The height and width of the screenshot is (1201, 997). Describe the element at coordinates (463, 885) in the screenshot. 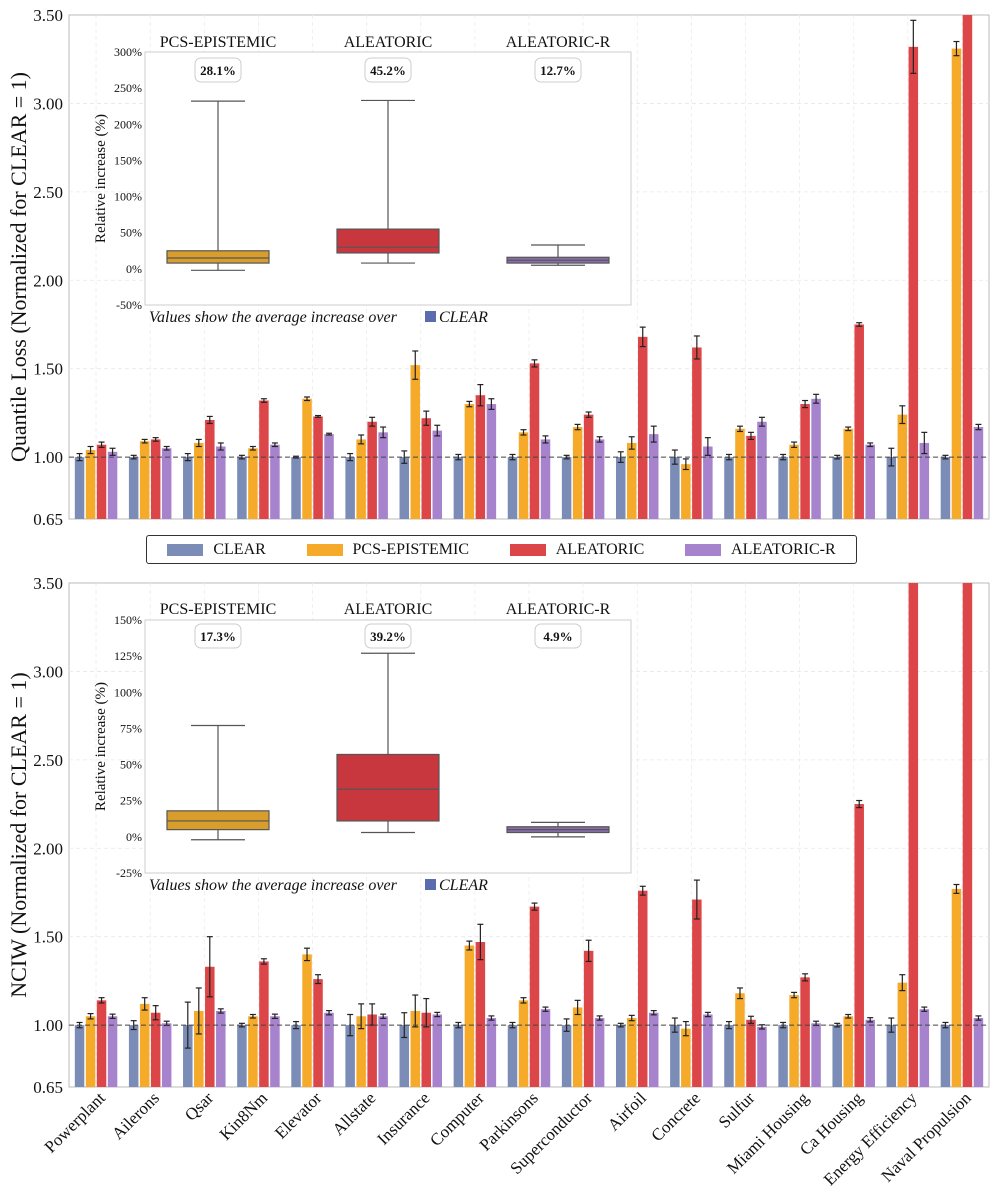

I see `panel2-inset-caption-ref: CLEAR` at that location.